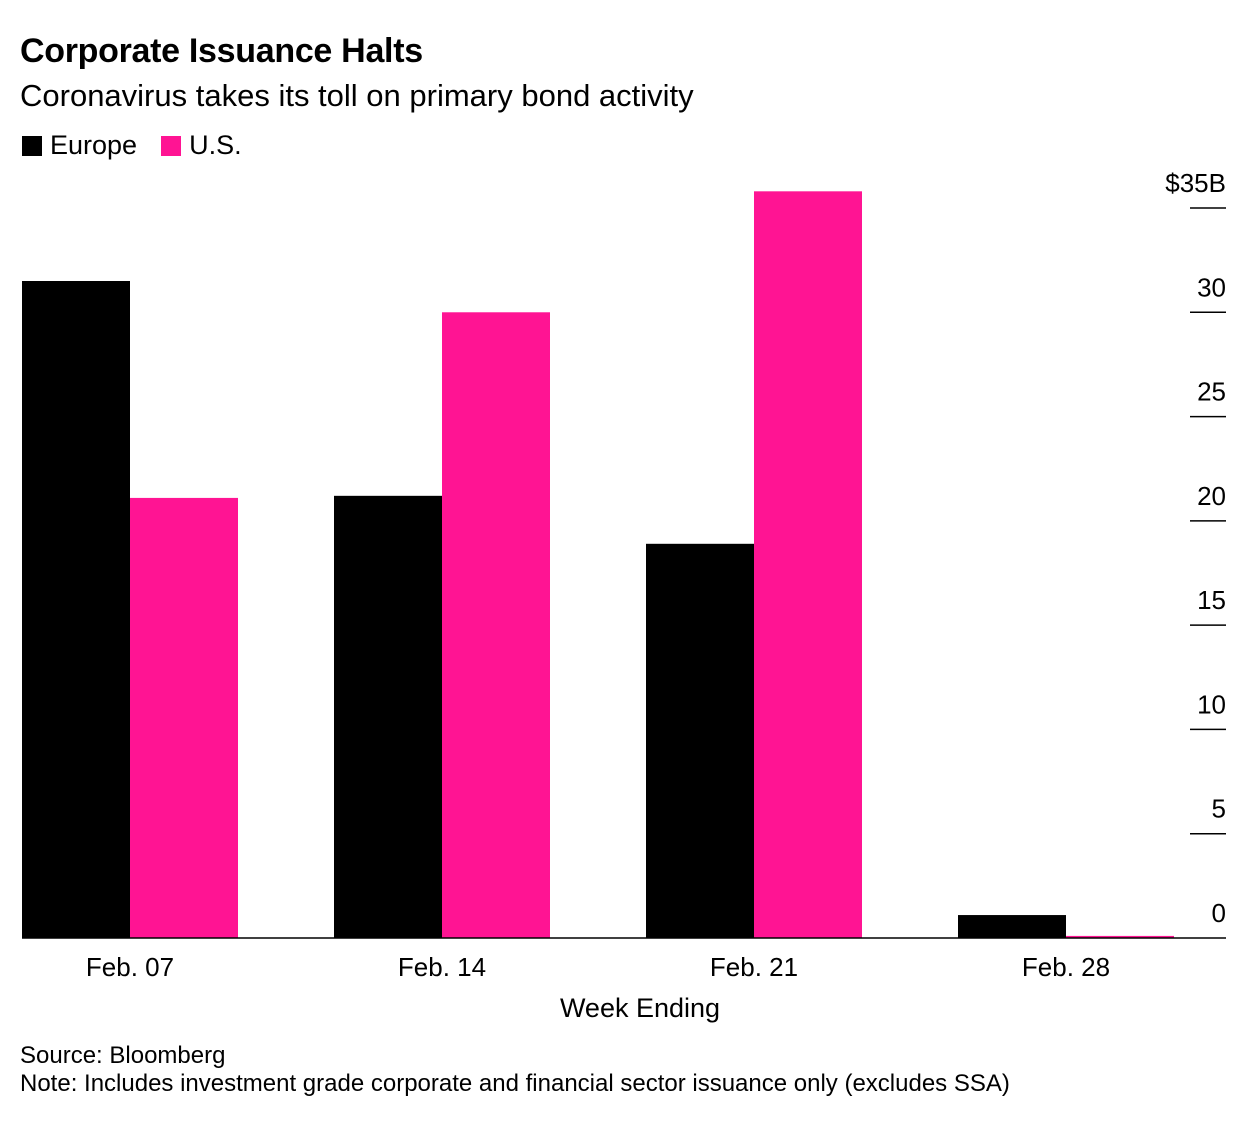  What do you see at coordinates (144, 145) in the screenshot?
I see `legend: Europe U.S.` at bounding box center [144, 145].